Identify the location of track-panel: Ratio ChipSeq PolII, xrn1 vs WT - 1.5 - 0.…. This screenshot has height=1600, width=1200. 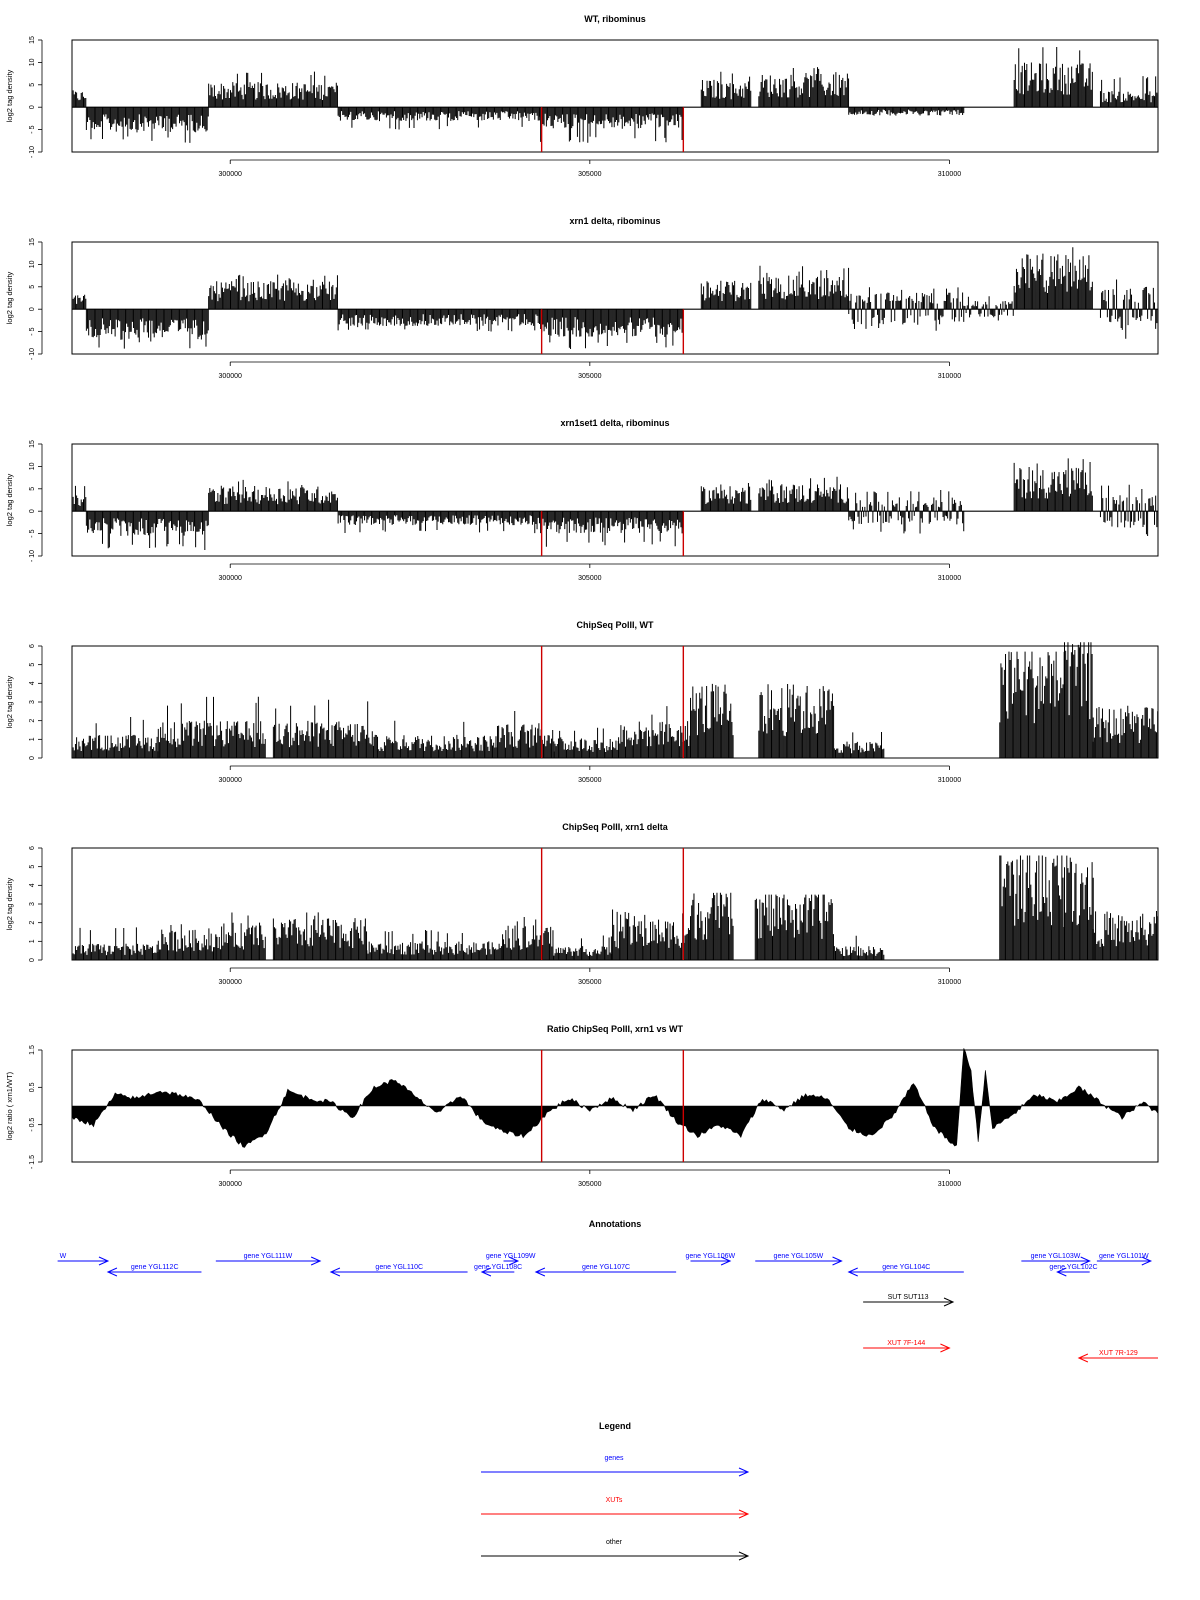
(582, 1106).